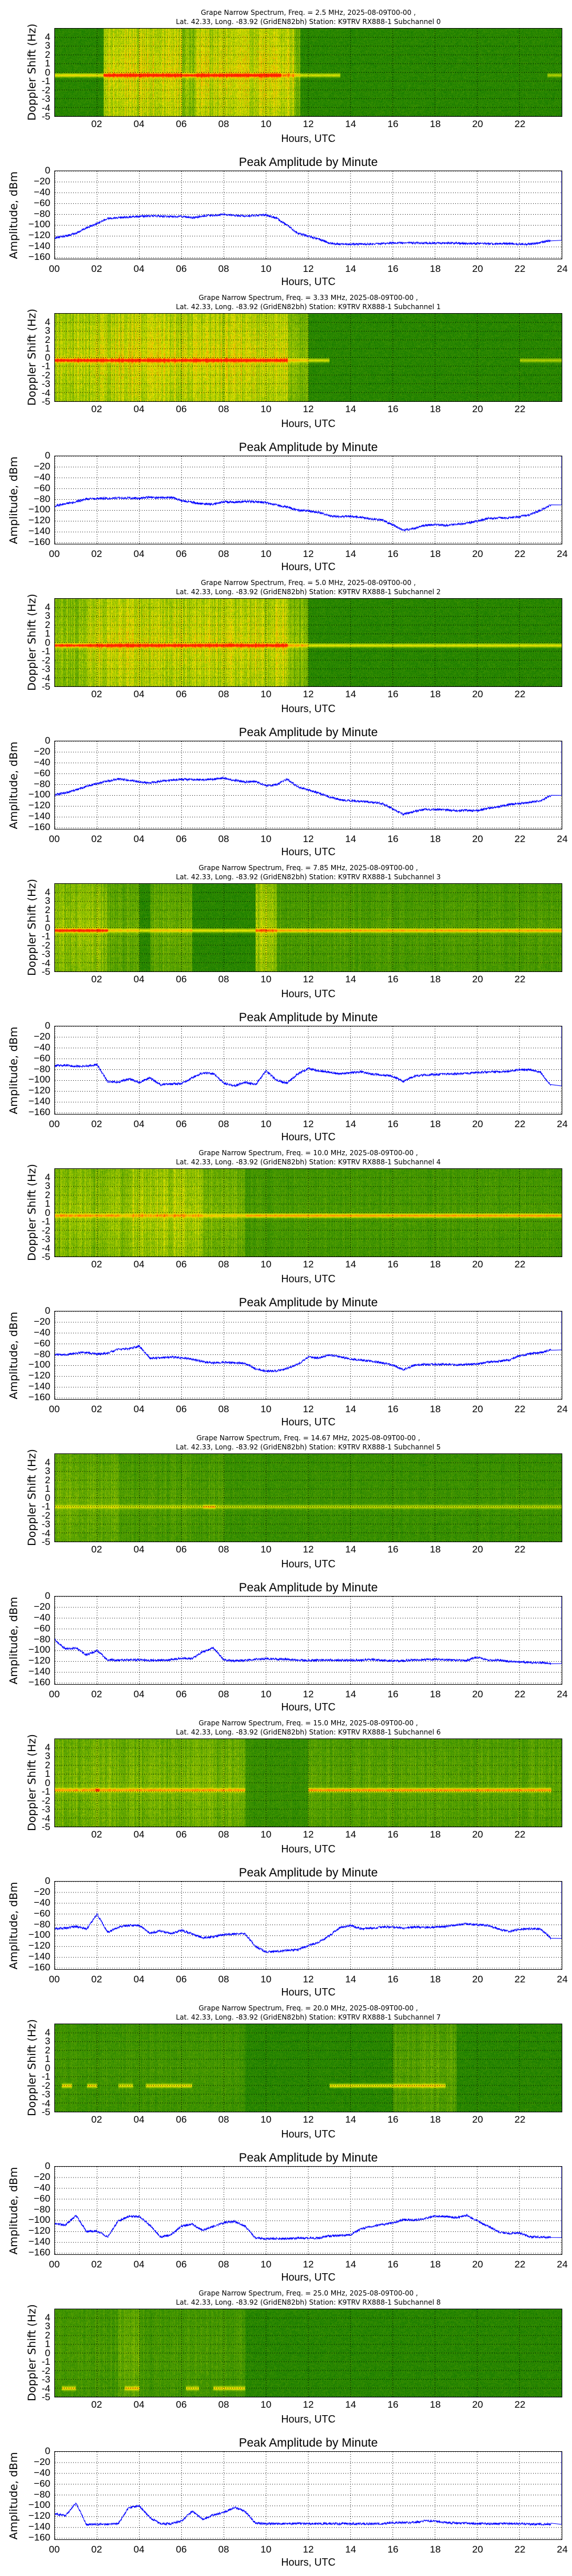  Describe the element at coordinates (139, 1549) in the screenshot. I see `x-tick-label: 04` at that location.